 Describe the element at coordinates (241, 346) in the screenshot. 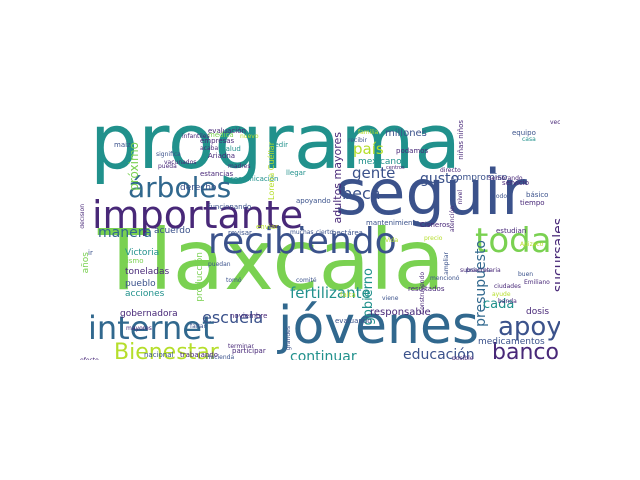

I see `word: terminar` at that location.